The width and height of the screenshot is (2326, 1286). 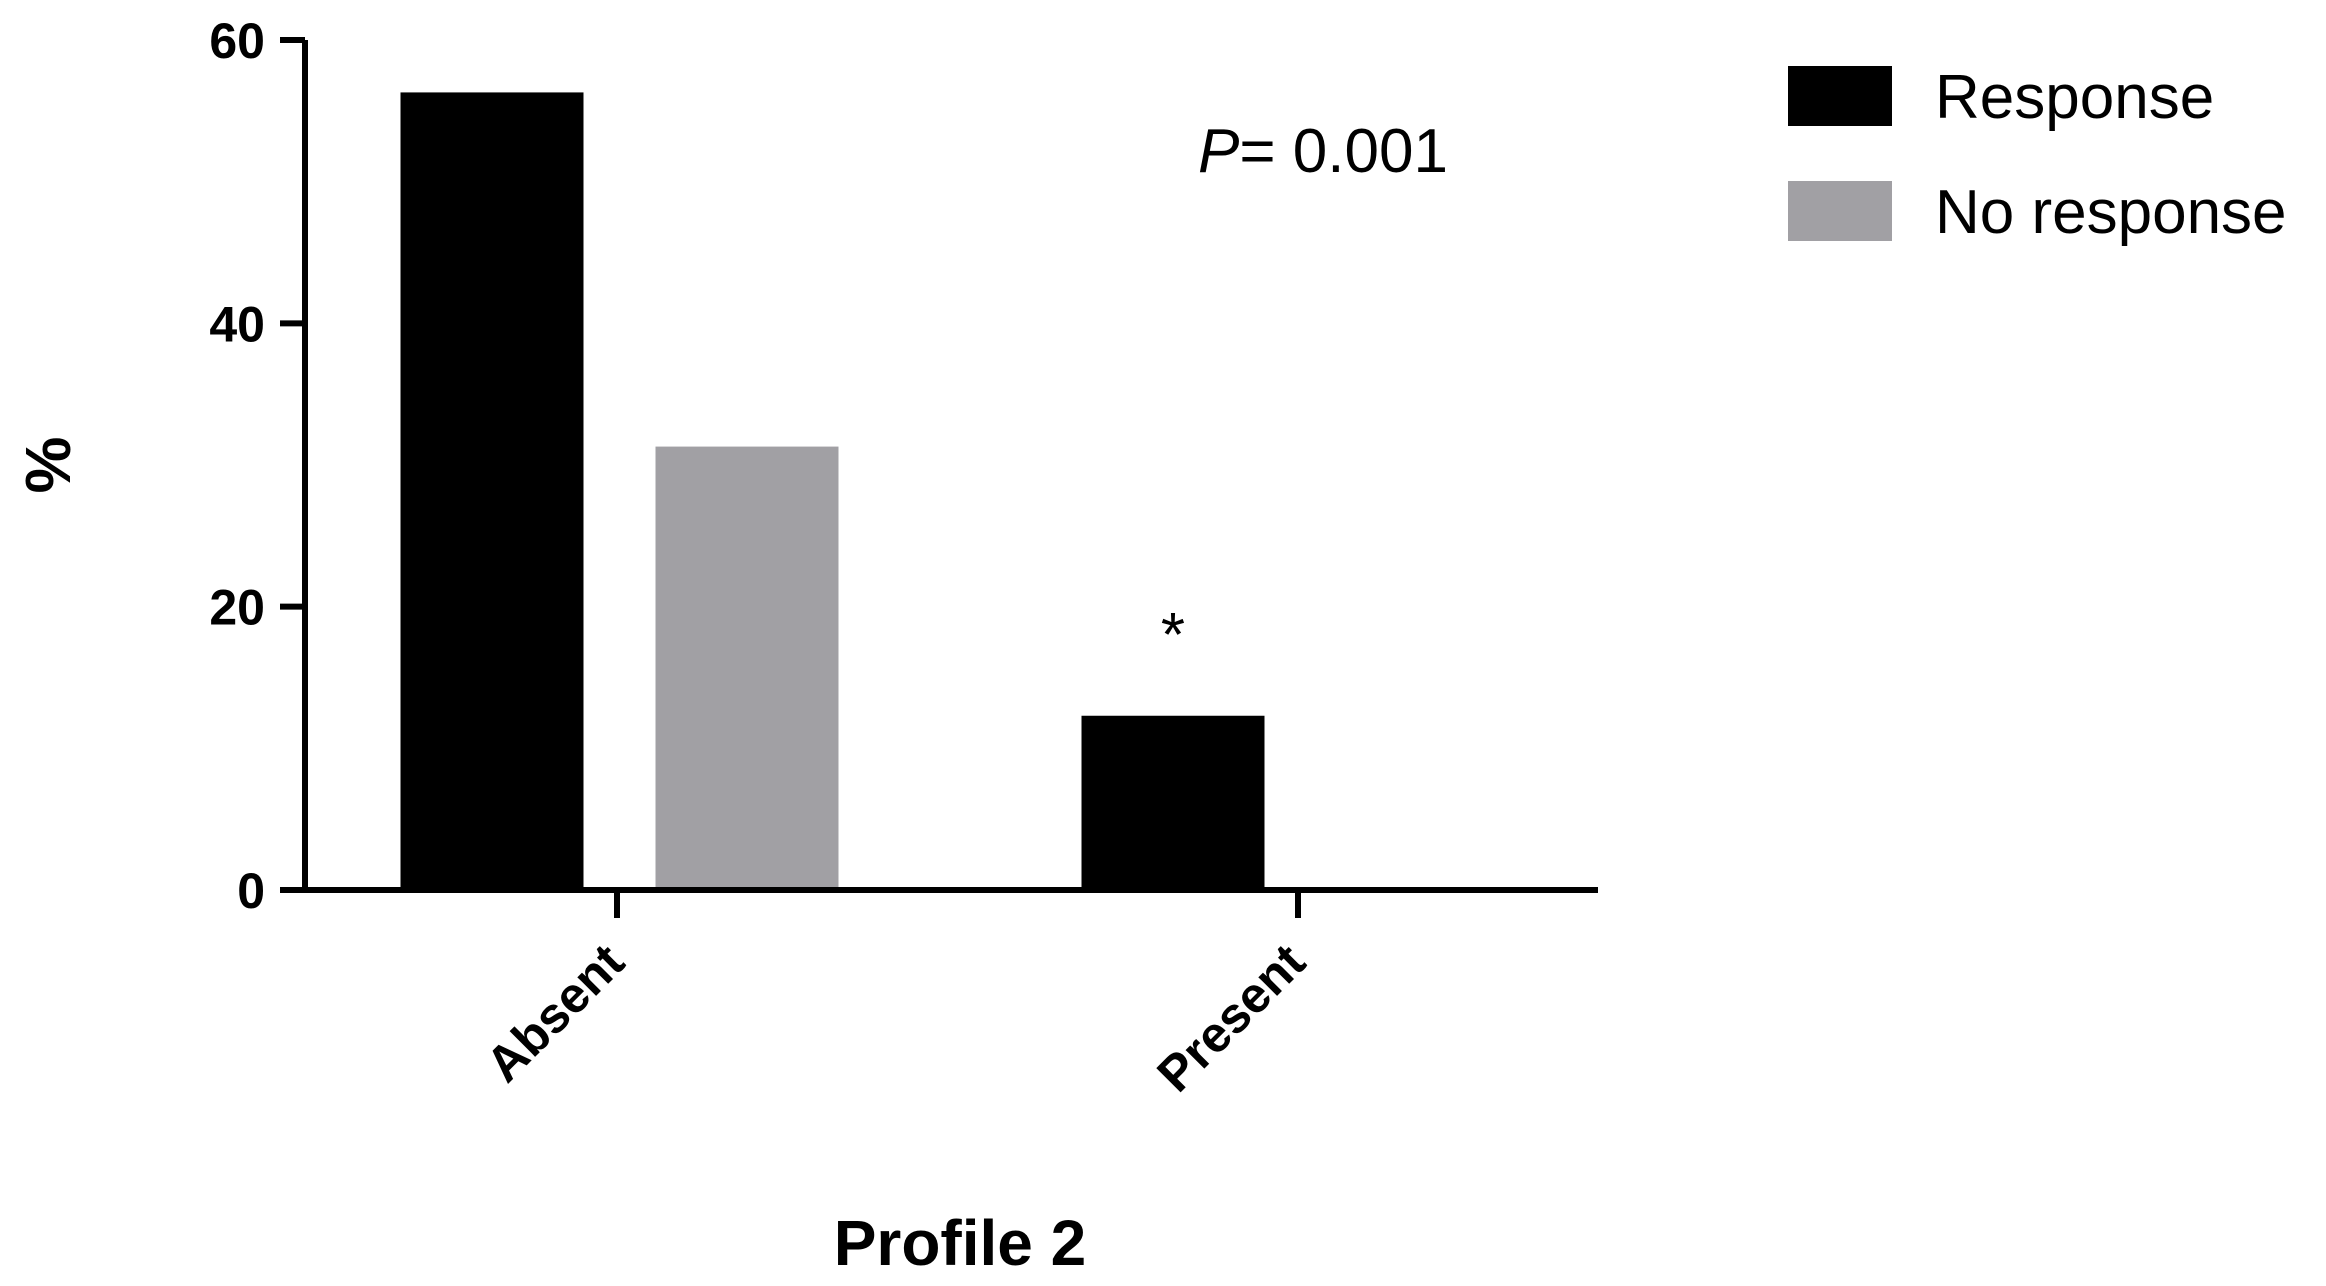 I want to click on legend-label-no-response: No response, so click(x=2111, y=212).